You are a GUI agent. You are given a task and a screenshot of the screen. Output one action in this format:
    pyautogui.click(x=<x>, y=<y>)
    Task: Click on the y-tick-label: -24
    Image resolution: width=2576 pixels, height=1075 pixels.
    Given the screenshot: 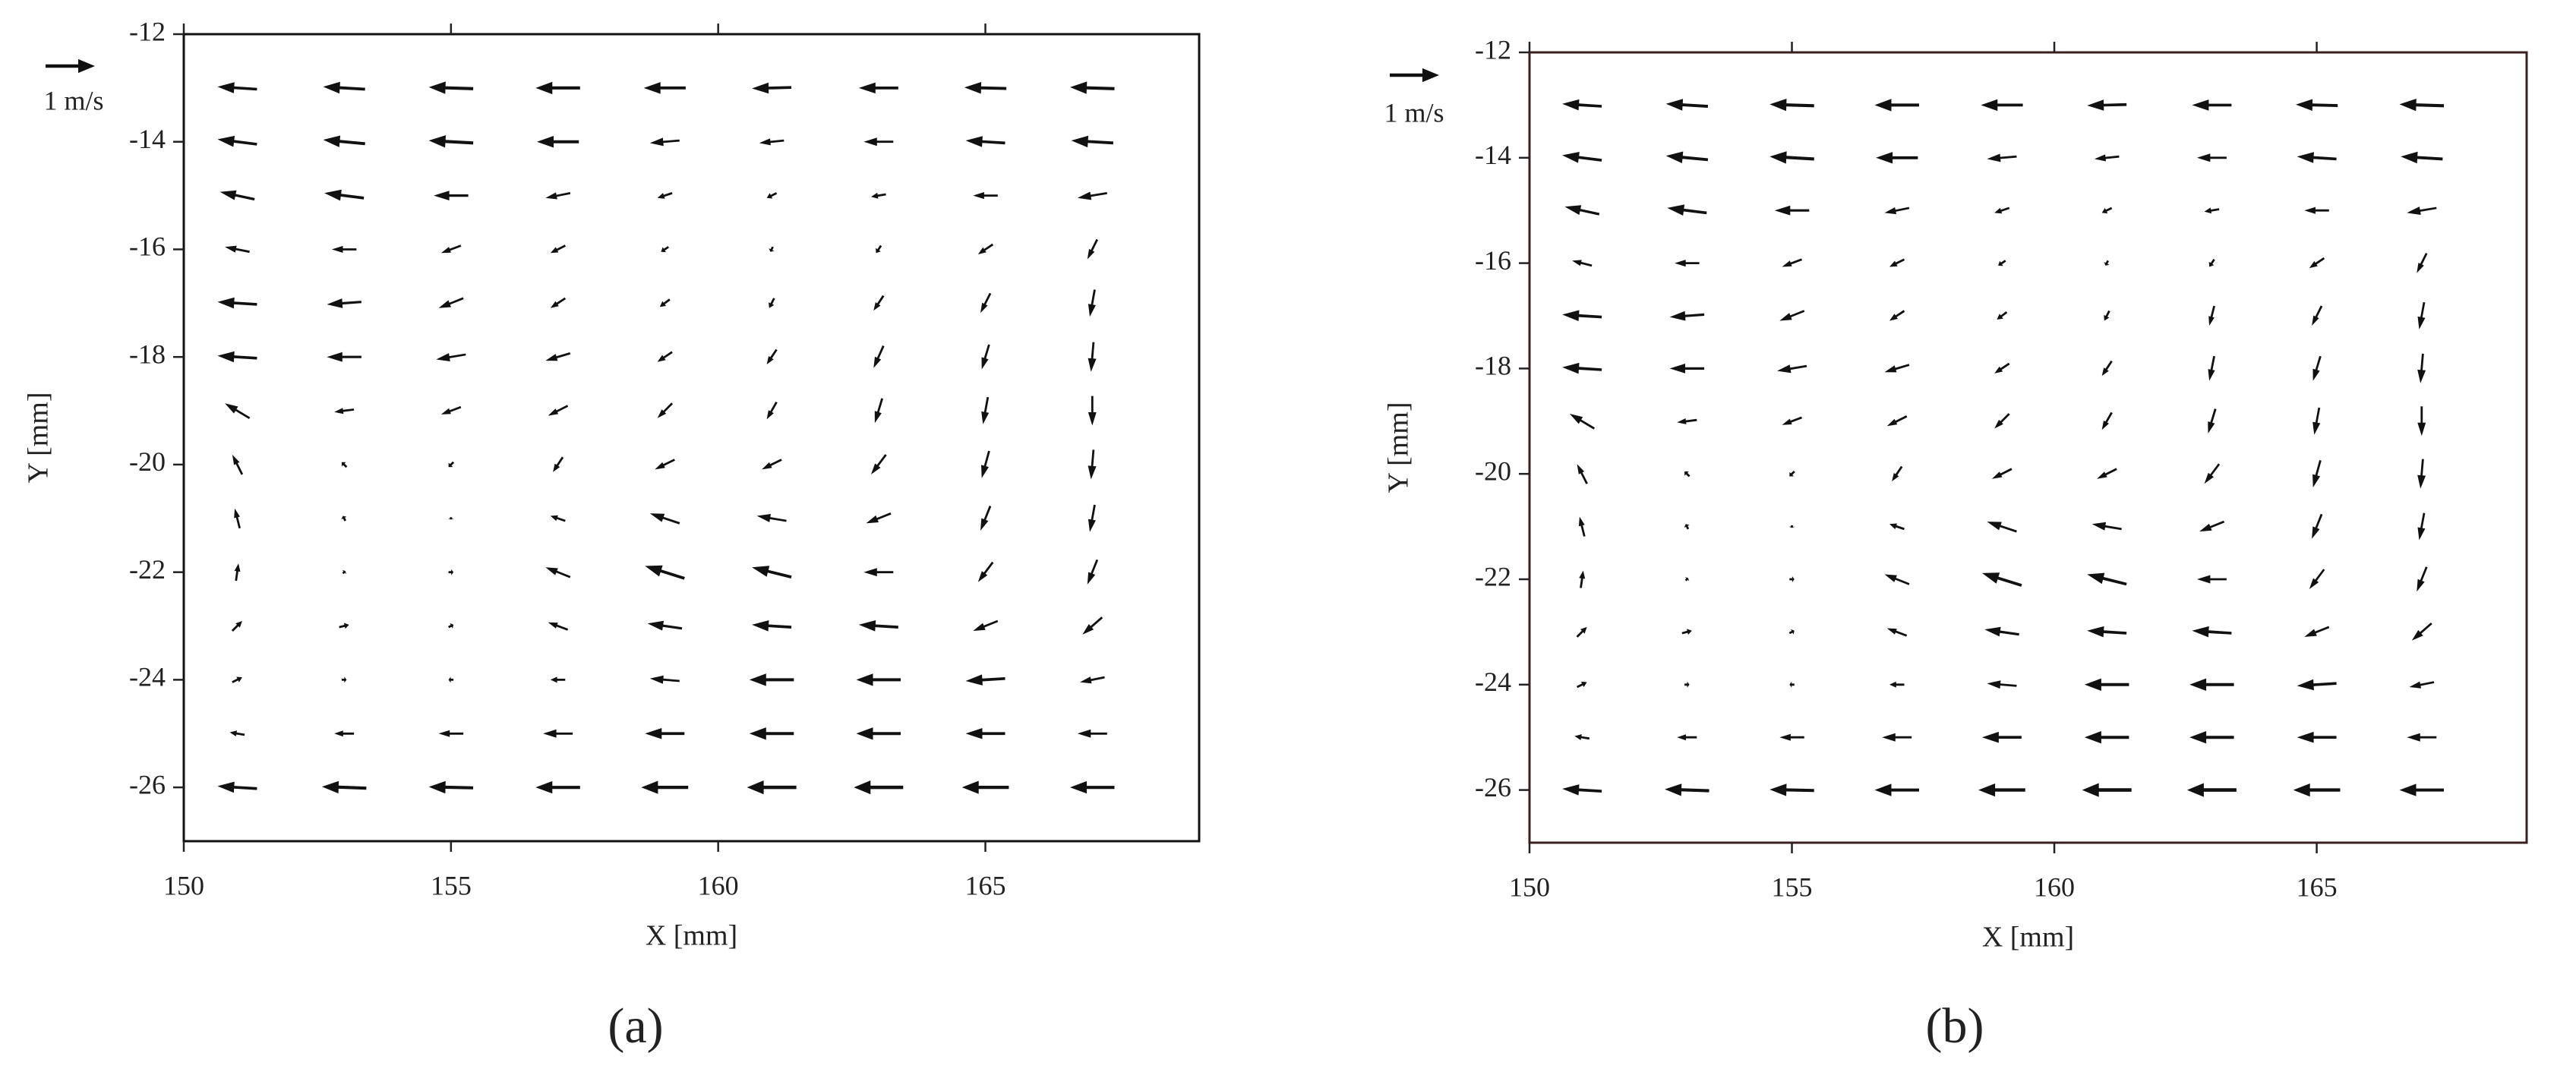 What is the action you would take?
    pyautogui.click(x=1493, y=682)
    